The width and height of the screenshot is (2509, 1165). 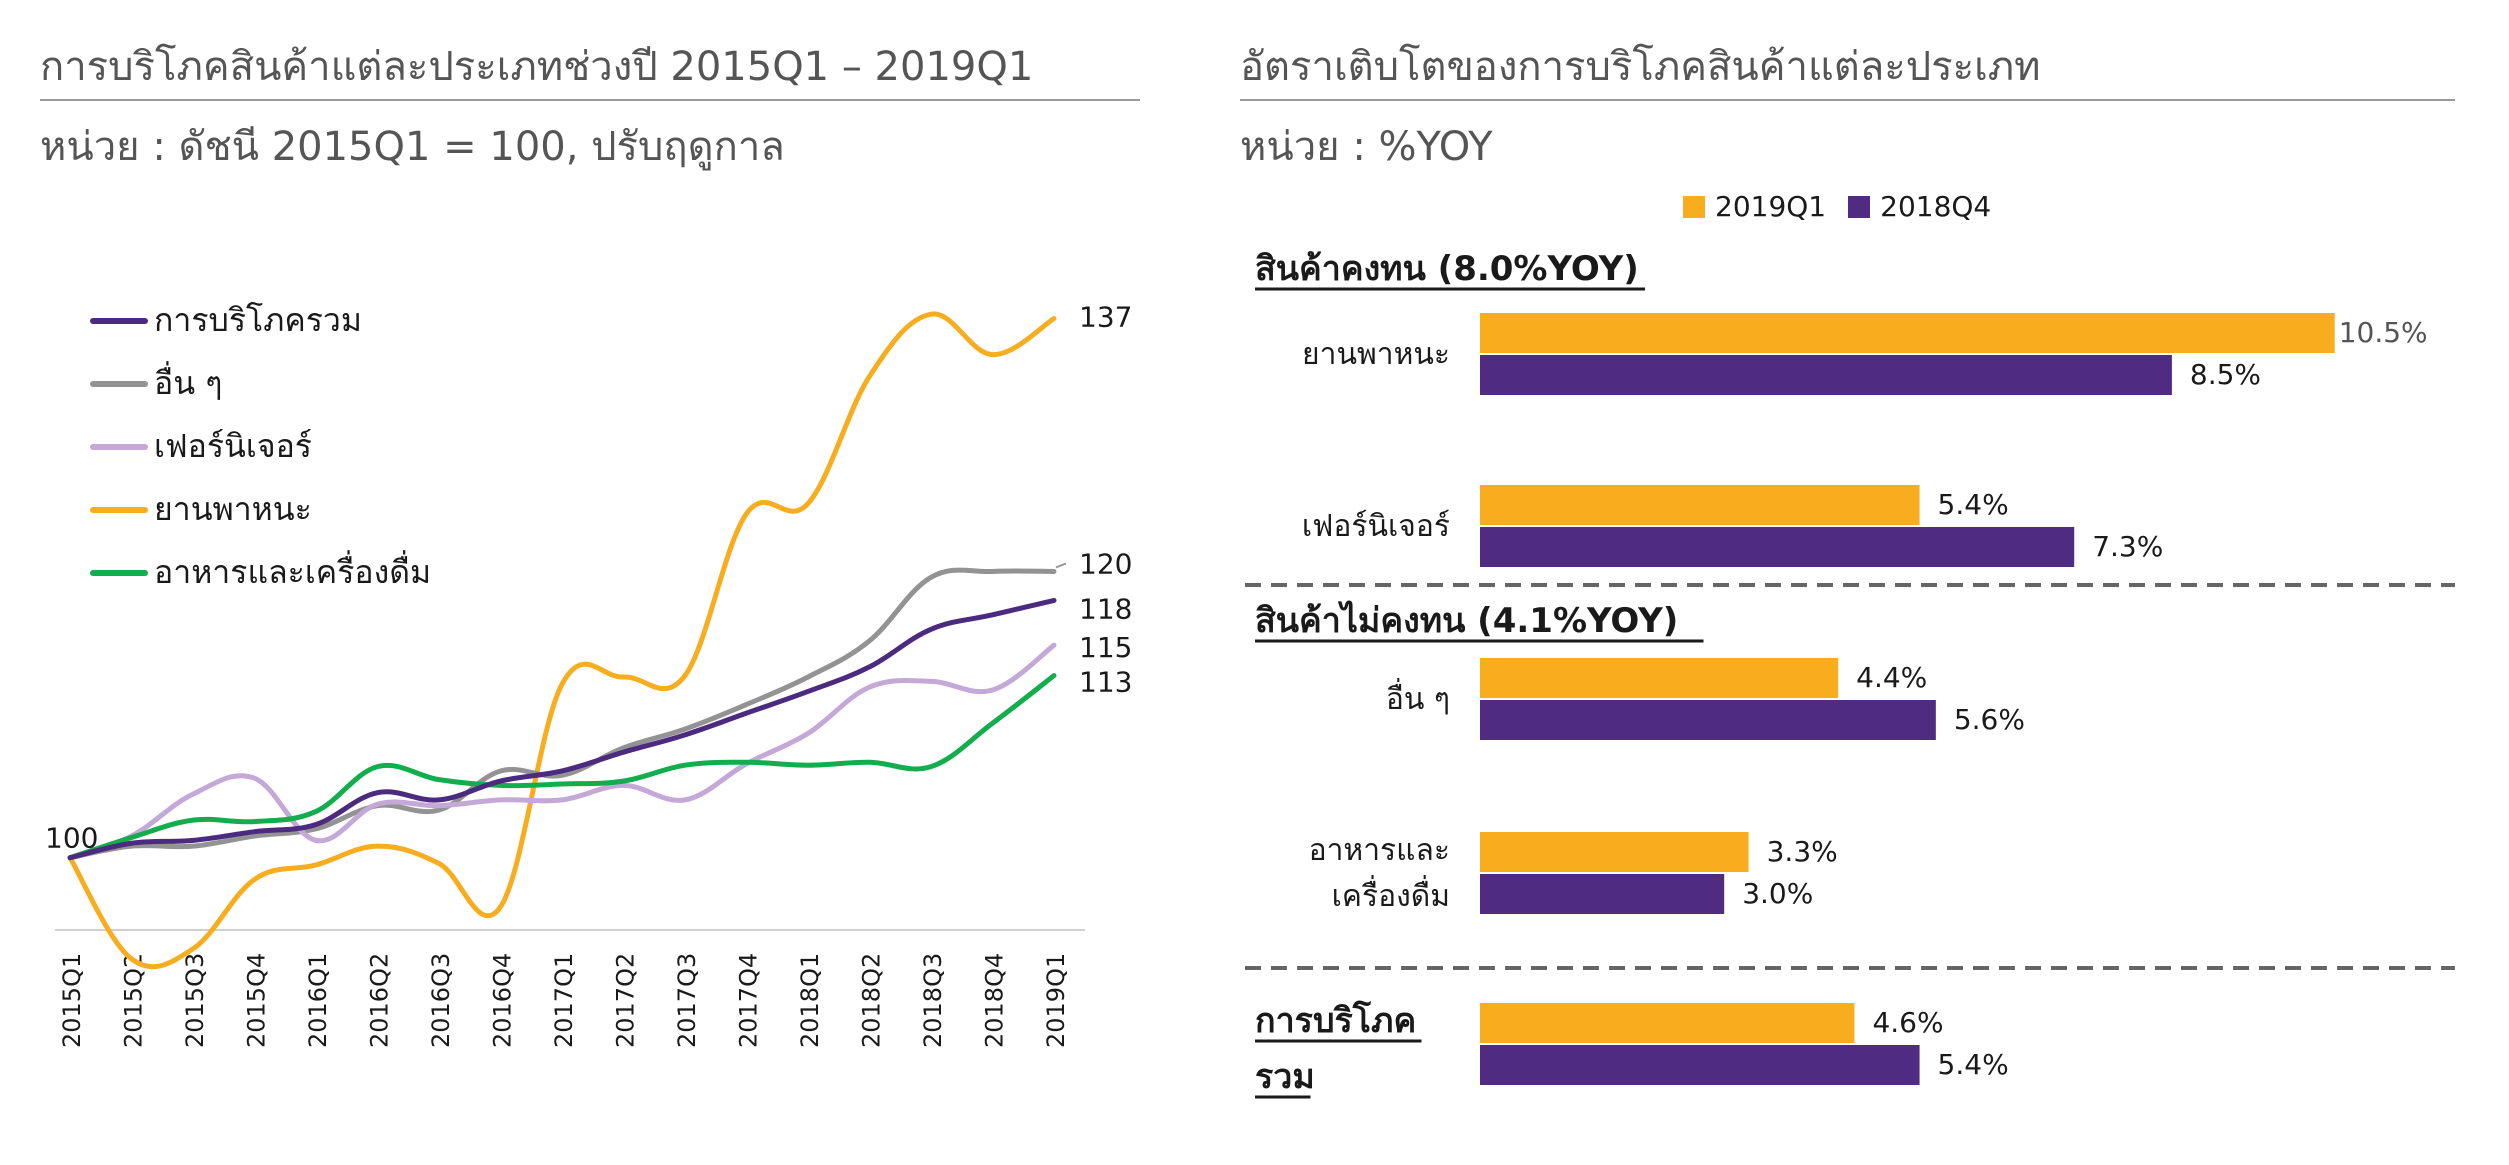 I want to click on x-tick-label: 2015Q2, so click(x=134, y=1000).